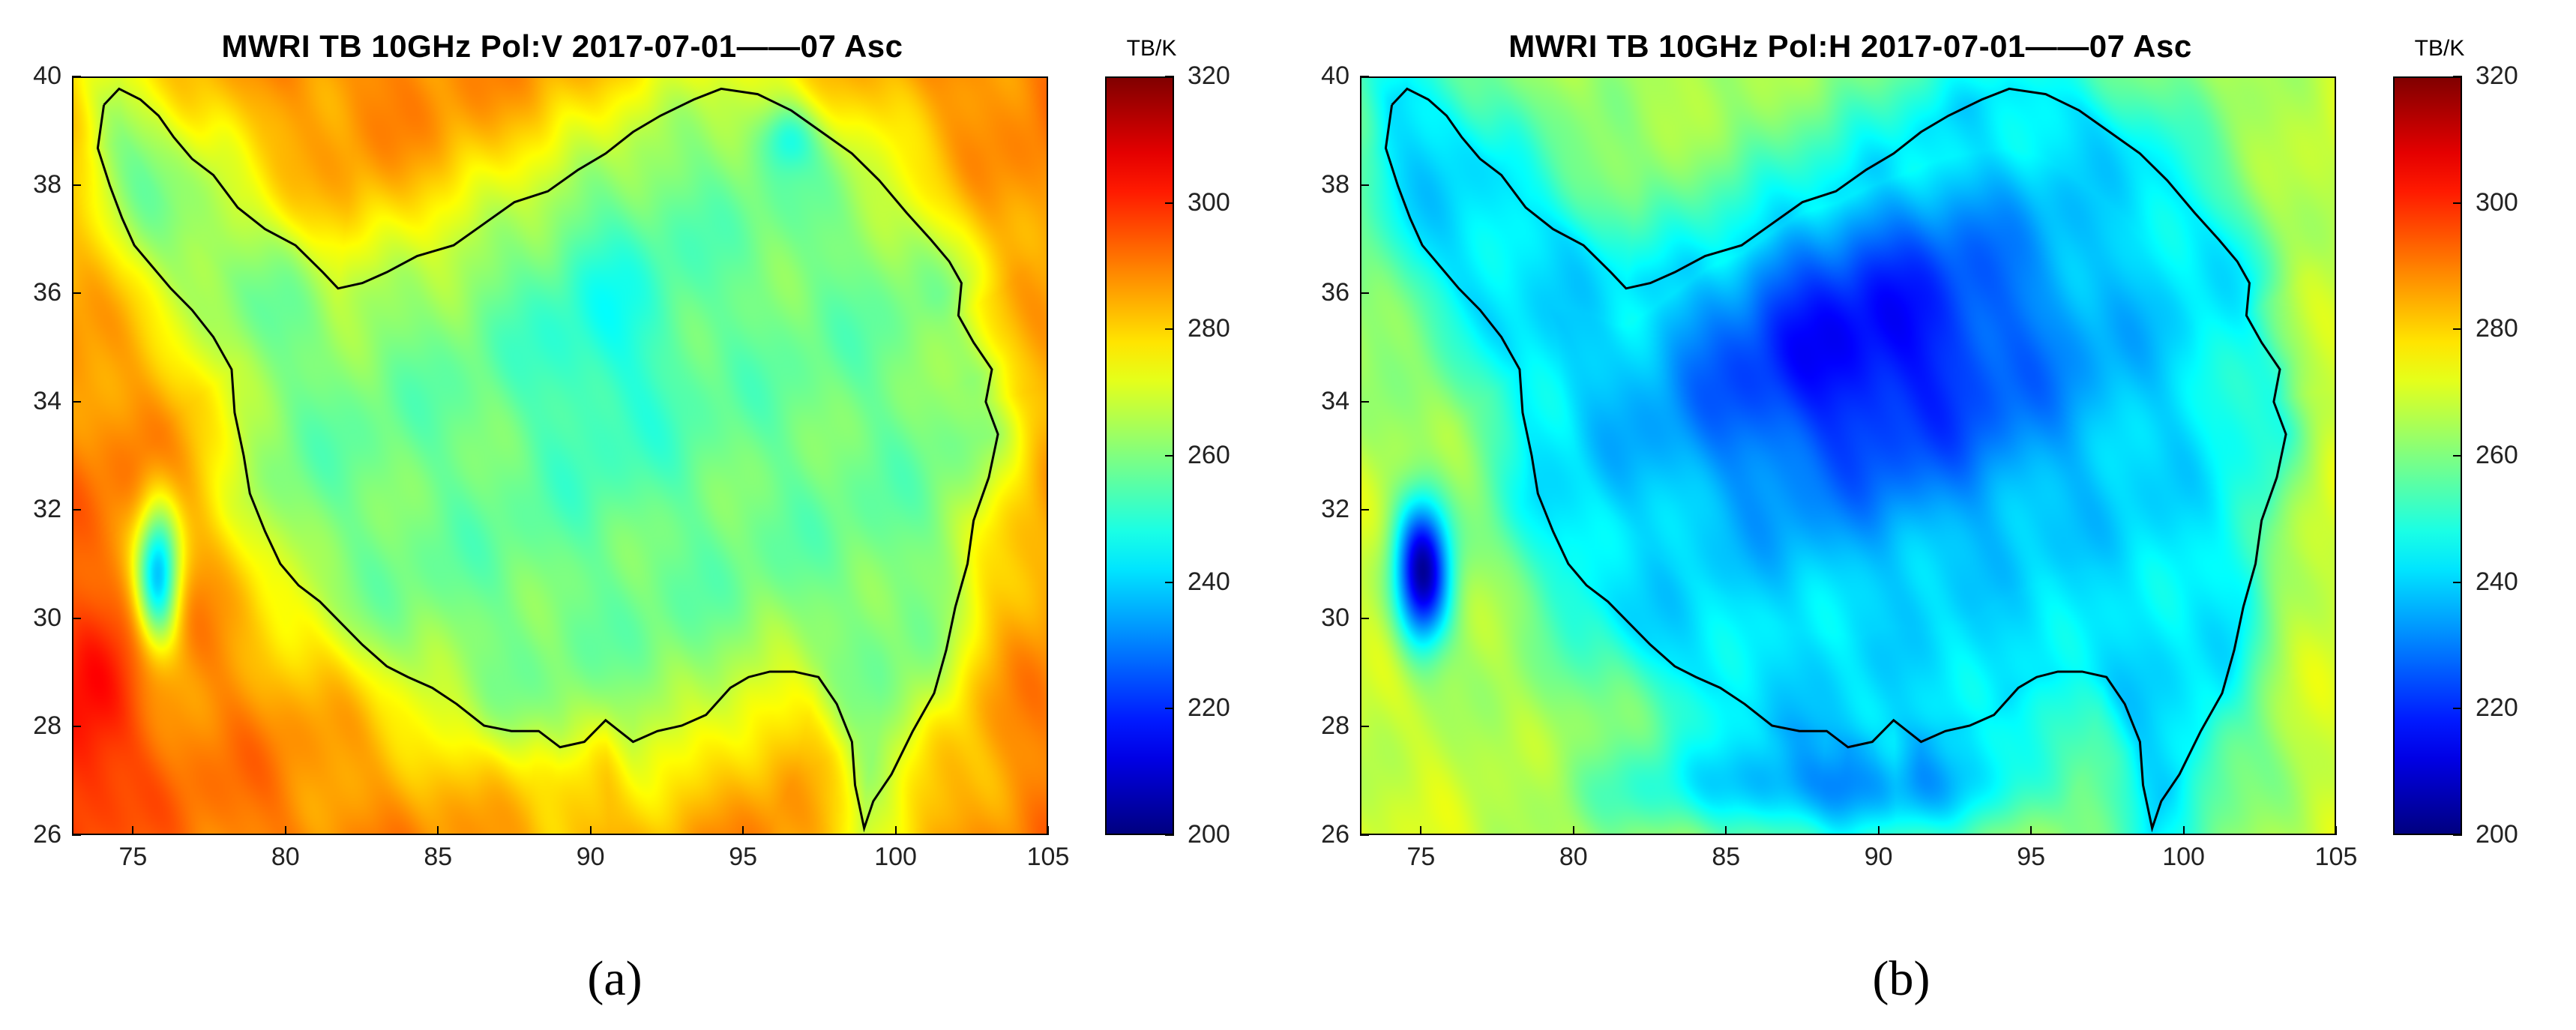 The height and width of the screenshot is (1030, 2576). I want to click on panel-label: (b), so click(1901, 978).